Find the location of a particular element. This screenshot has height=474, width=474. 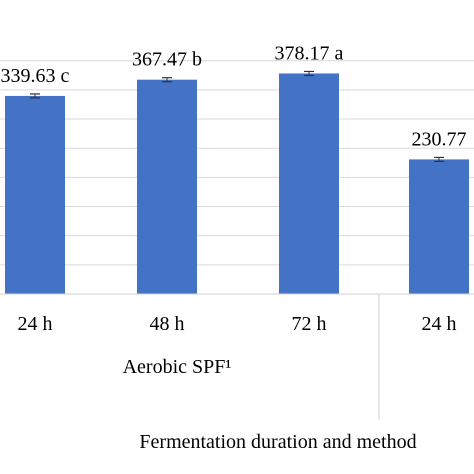

data-label: 230.77 is located at coordinates (439, 139).